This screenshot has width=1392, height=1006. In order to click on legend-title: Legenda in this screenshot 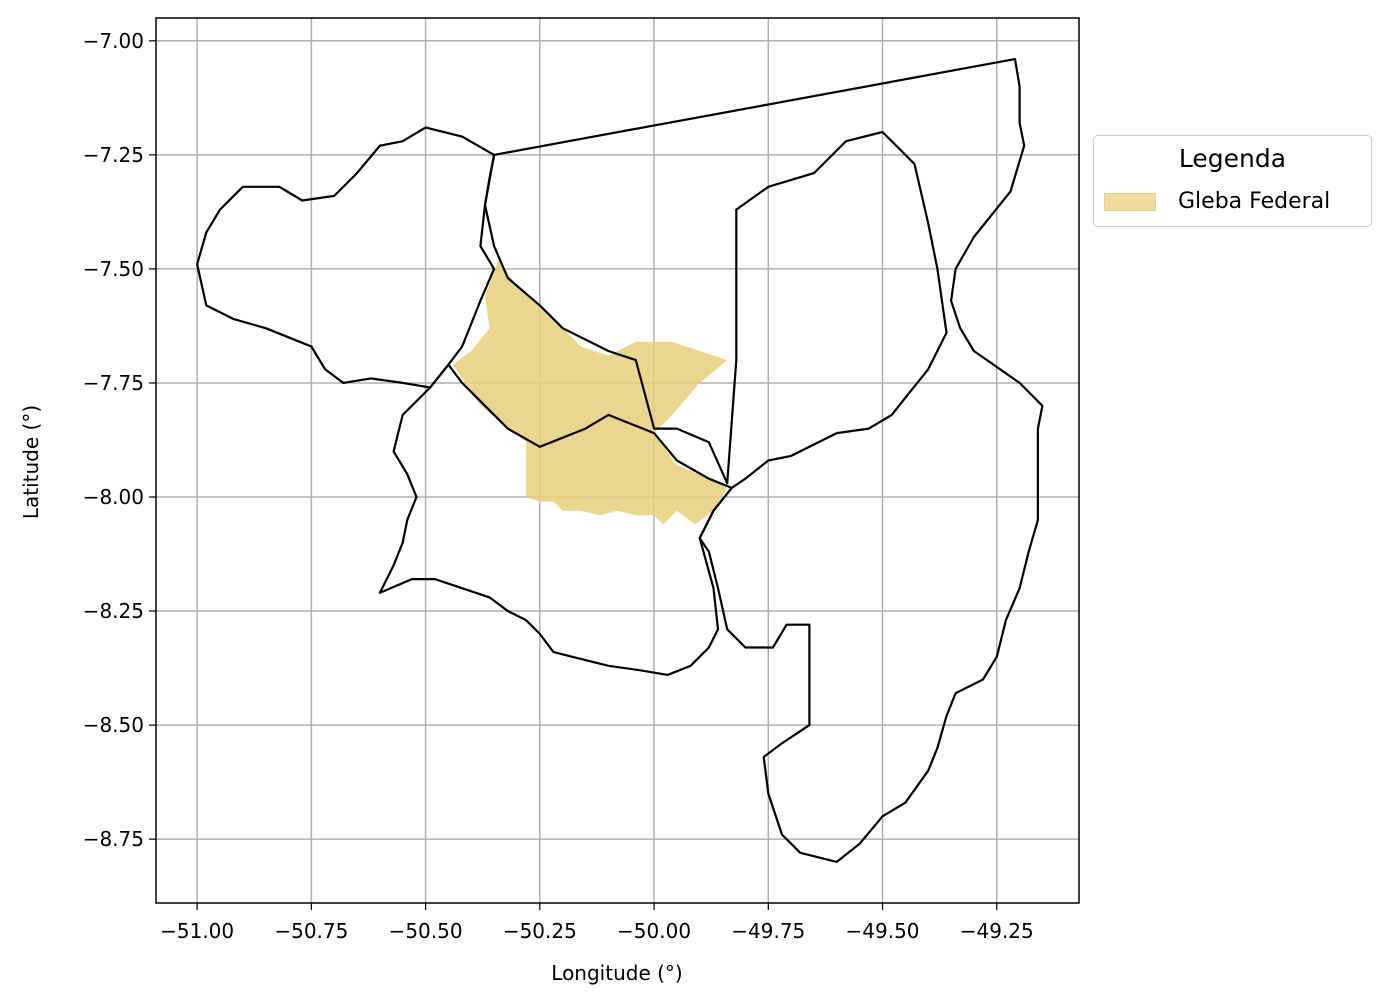, I will do `click(1232, 158)`.